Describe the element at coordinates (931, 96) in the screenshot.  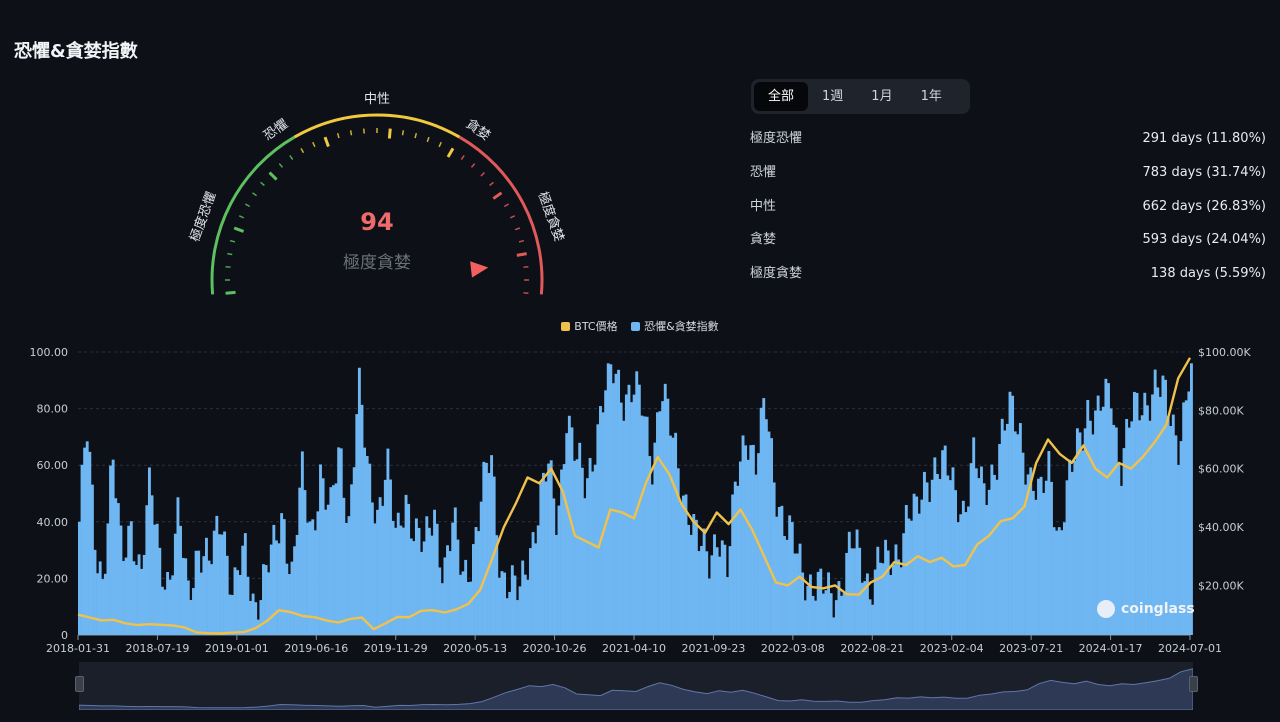
I see `tab-1-year: 1年` at that location.